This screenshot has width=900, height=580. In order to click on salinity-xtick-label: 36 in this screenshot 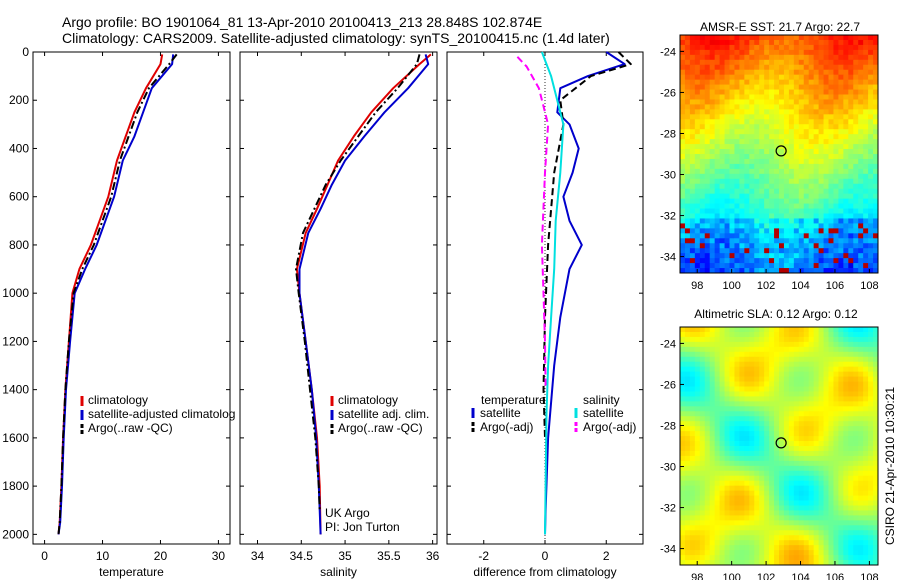, I will do `click(433, 556)`.